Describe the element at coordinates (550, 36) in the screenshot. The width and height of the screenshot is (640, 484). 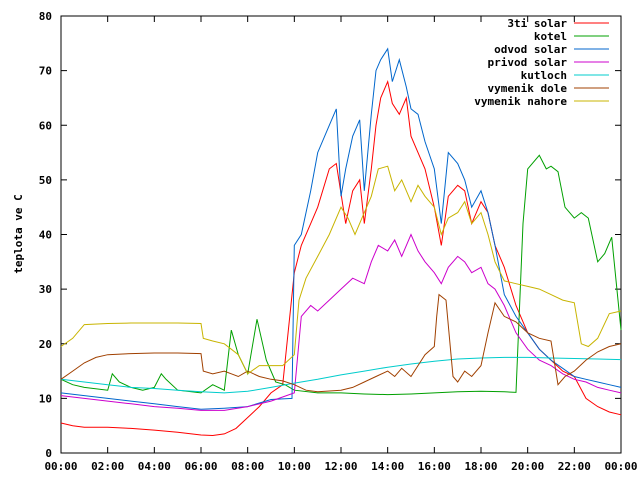
I see `legend-label: kotel` at that location.